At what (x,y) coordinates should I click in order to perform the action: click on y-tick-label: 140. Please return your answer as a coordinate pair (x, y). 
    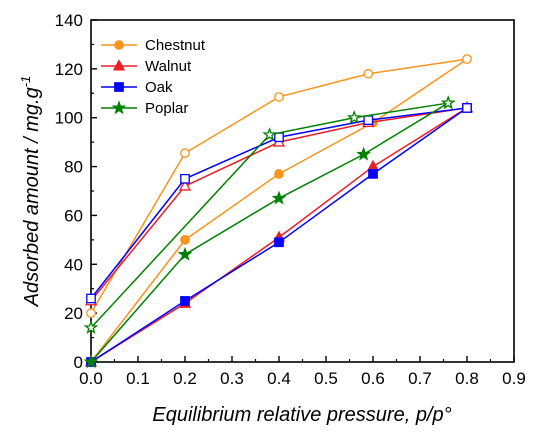
    Looking at the image, I should click on (69, 20).